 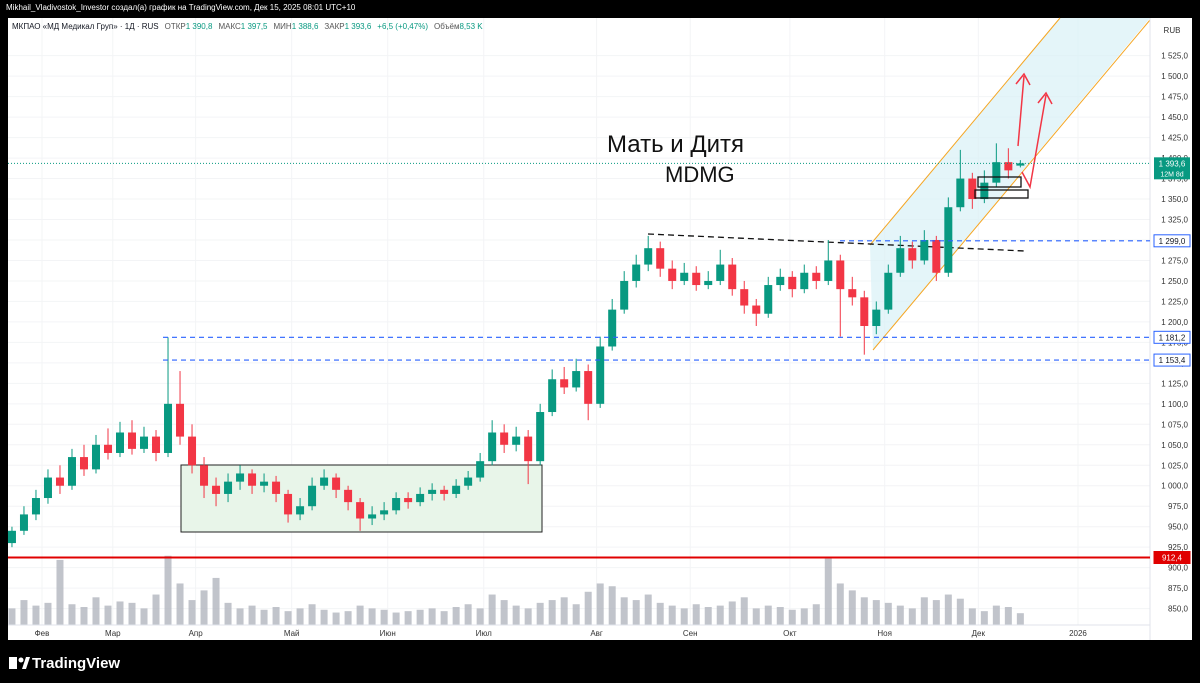 I want to click on y-tick-label: 1 350,0, so click(x=1174, y=199).